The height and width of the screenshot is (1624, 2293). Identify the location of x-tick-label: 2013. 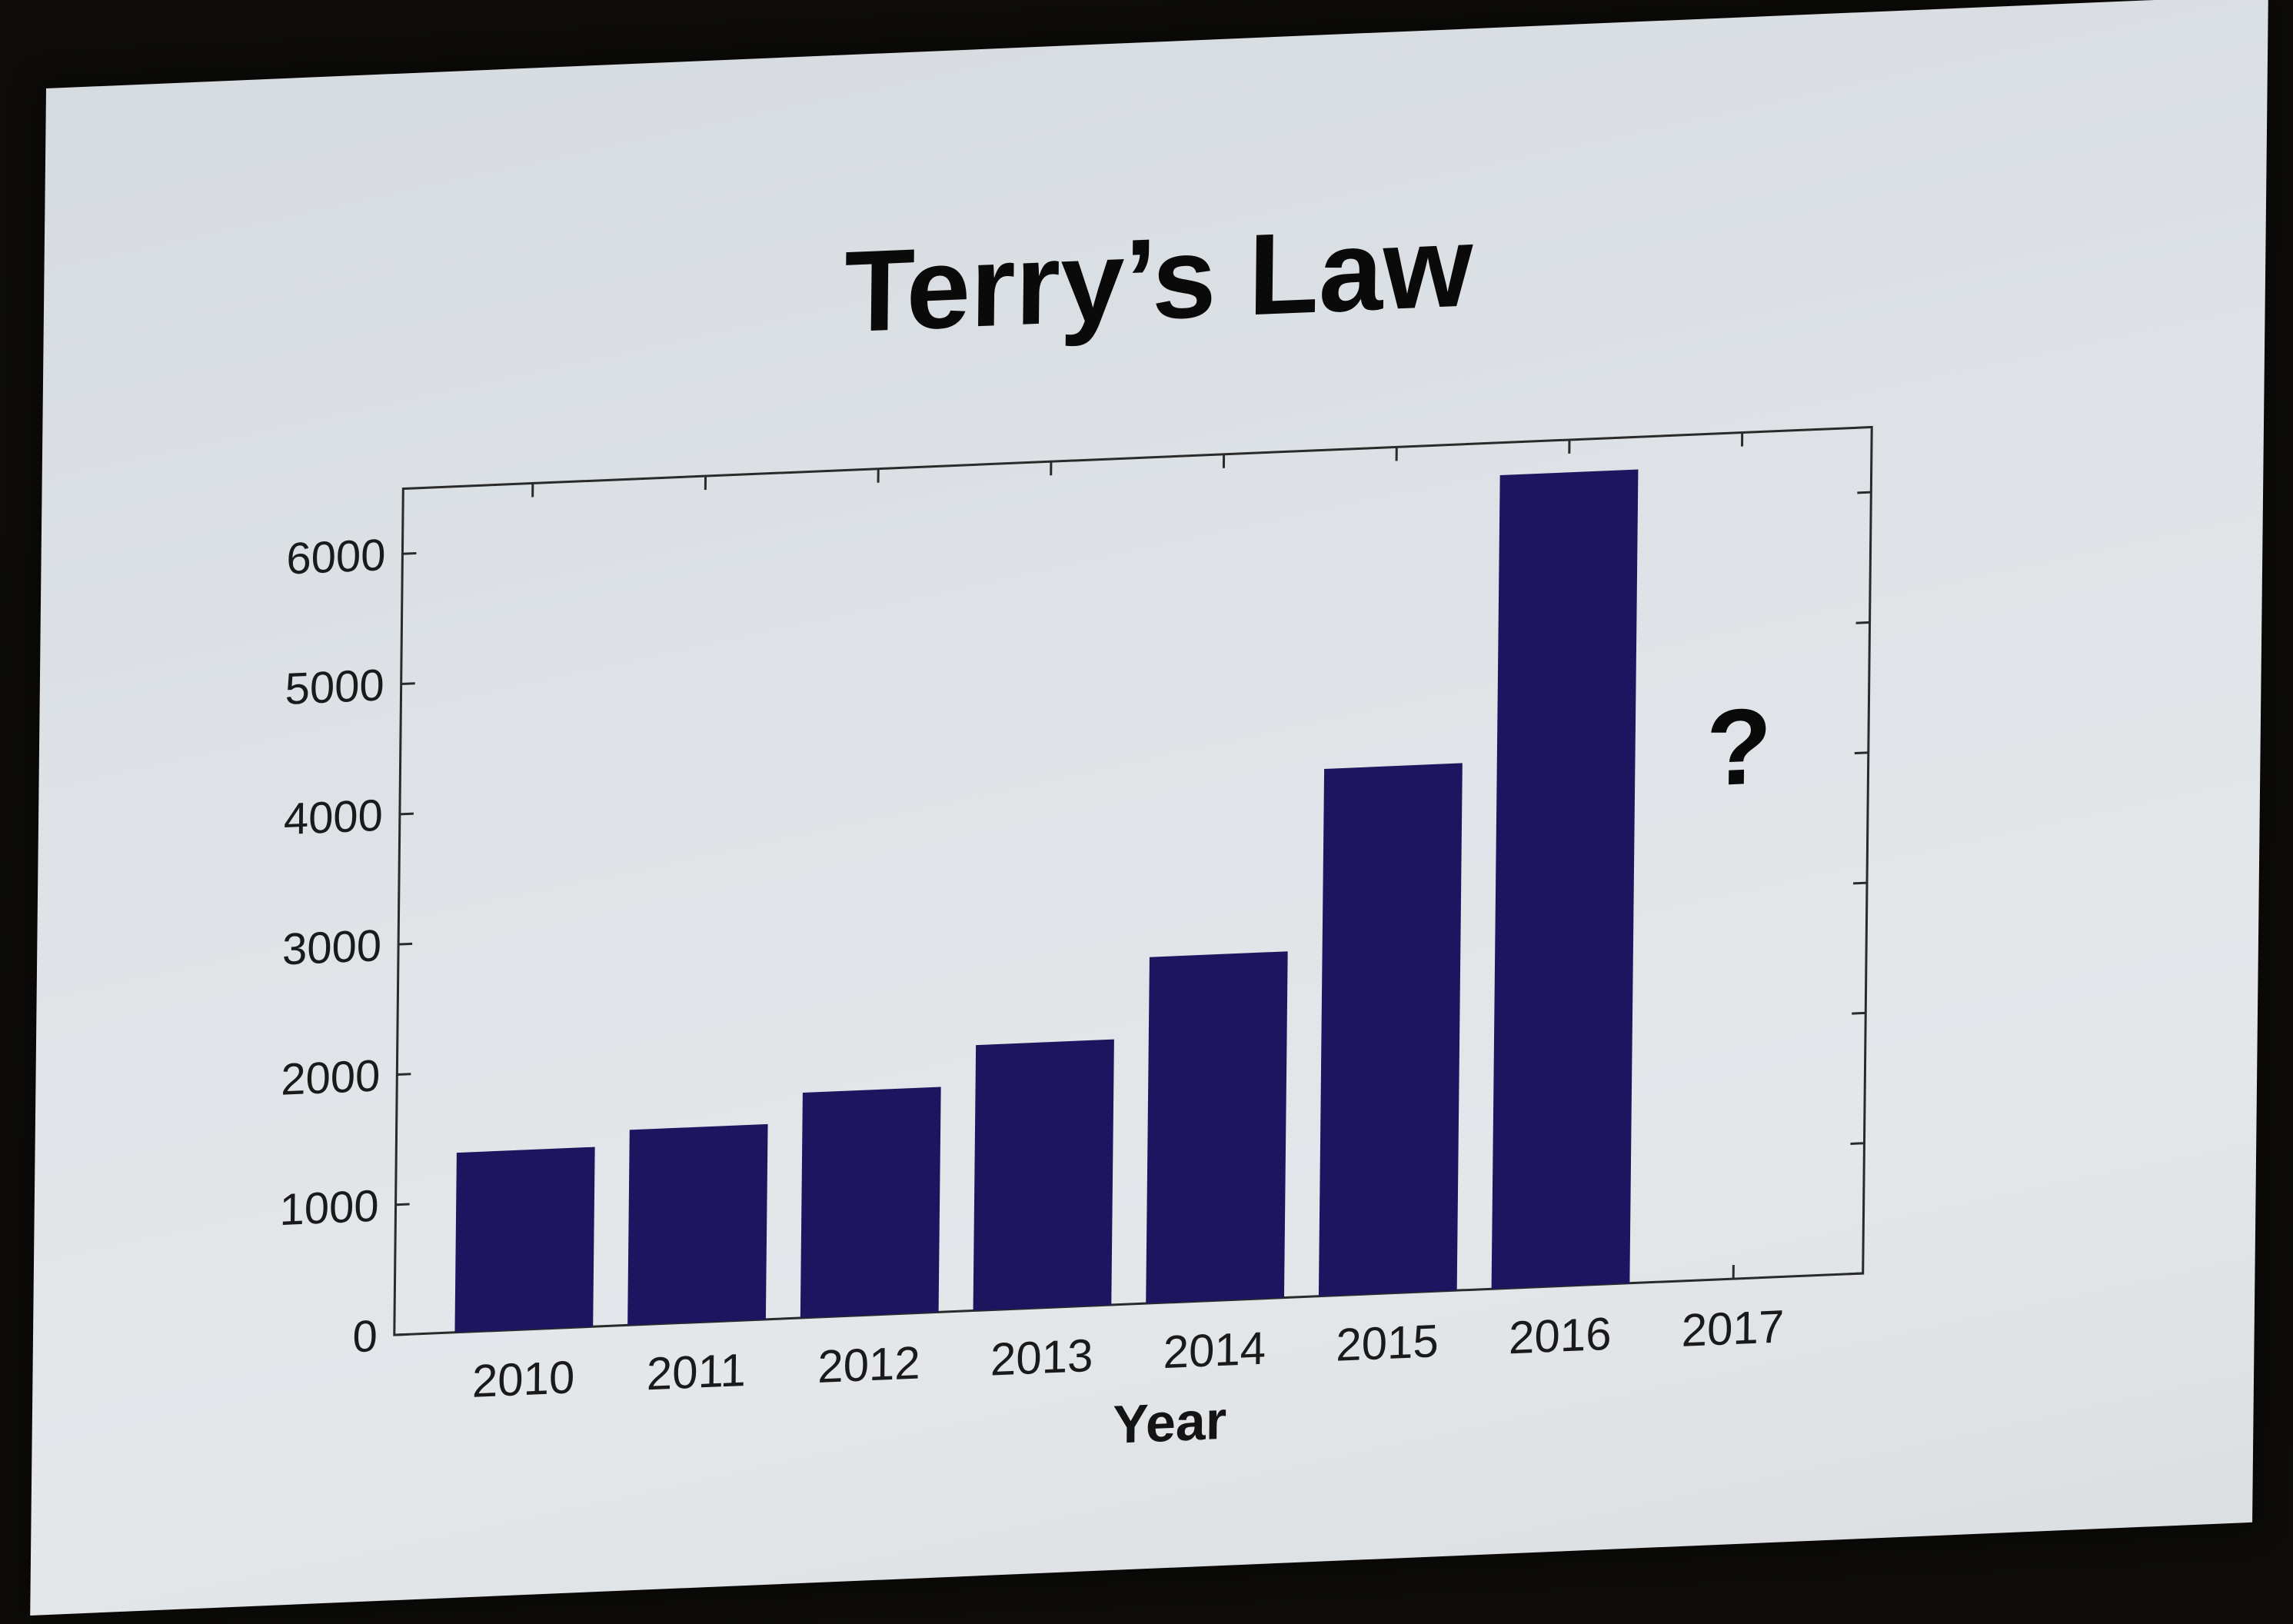
(1041, 1357).